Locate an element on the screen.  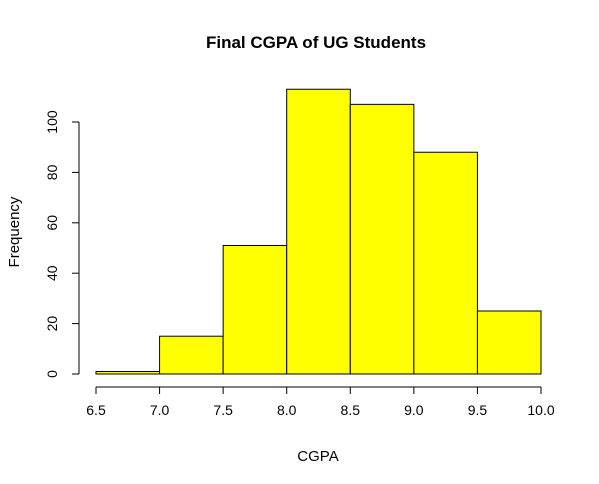
y-tick-label: 60 is located at coordinates (52, 223).